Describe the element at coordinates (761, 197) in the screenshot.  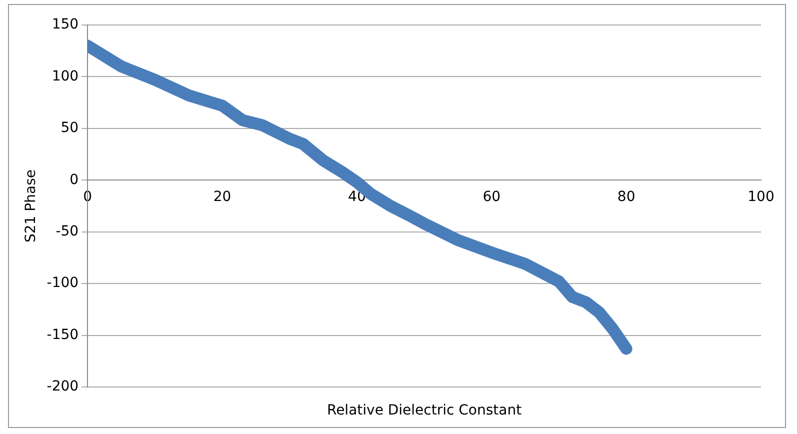
I see `x-tick-label: 100` at that location.